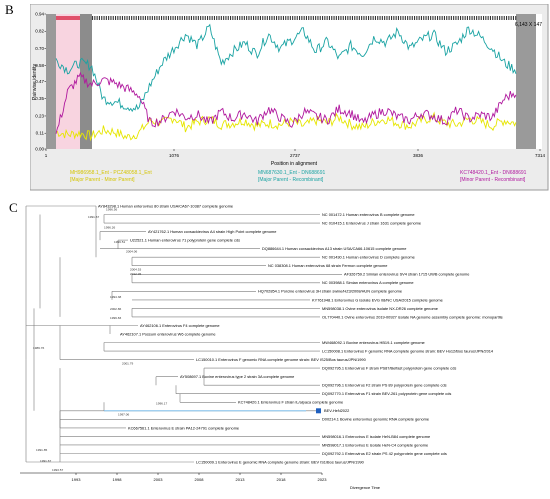 The width and height of the screenshot is (550, 499). Describe the element at coordinates (77, 479) in the screenshot. I see `time-tick-label: 1993` at that location.